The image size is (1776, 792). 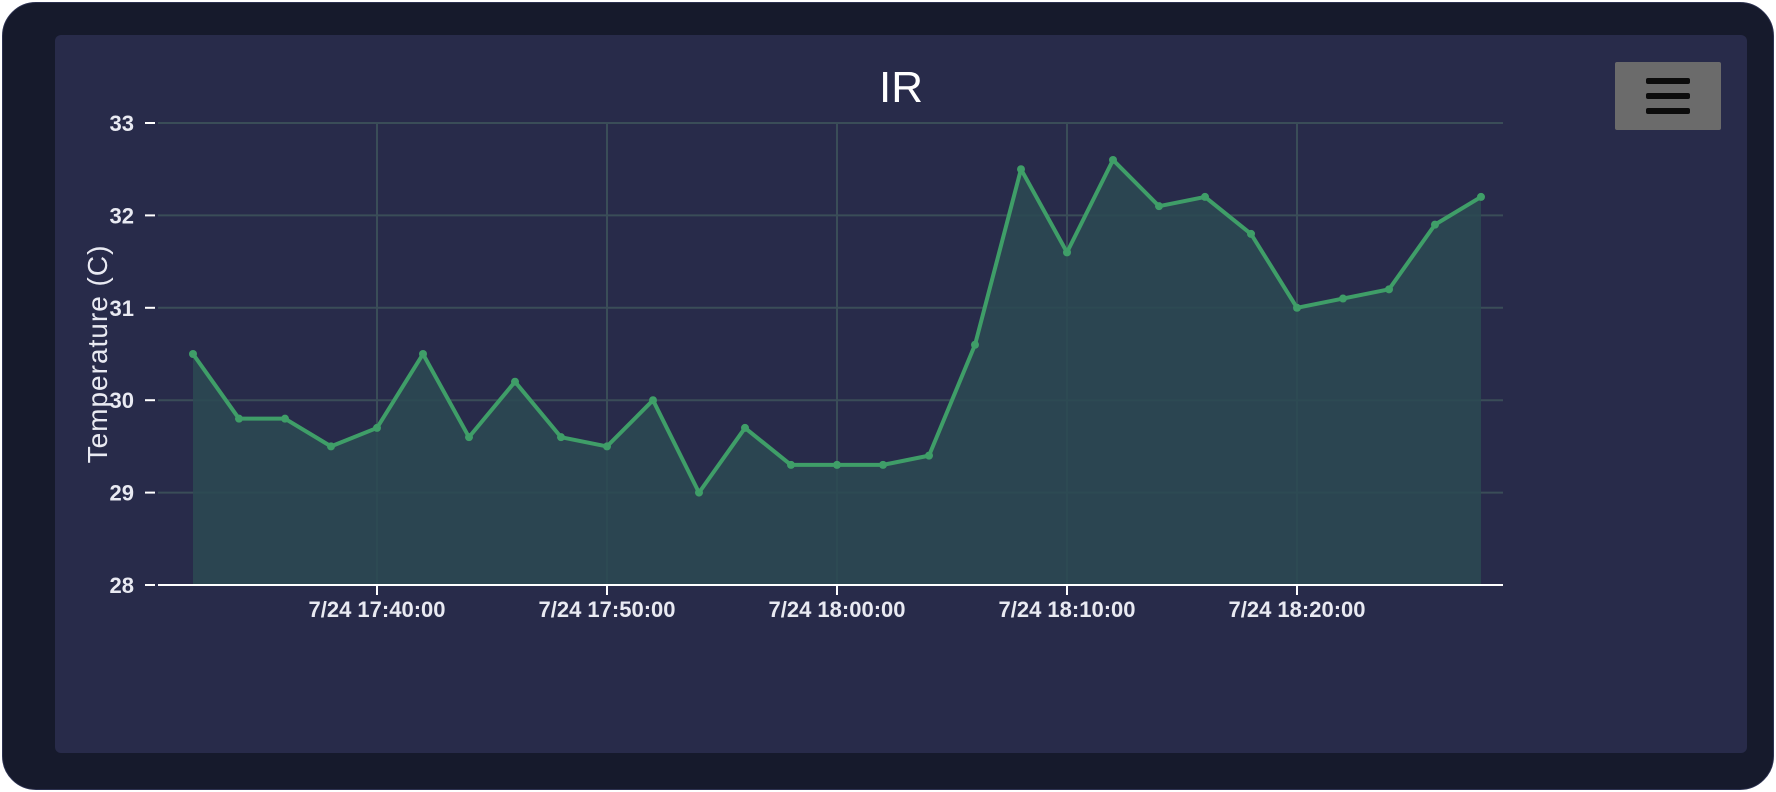 I want to click on y-tick-label: 32, so click(x=122, y=215).